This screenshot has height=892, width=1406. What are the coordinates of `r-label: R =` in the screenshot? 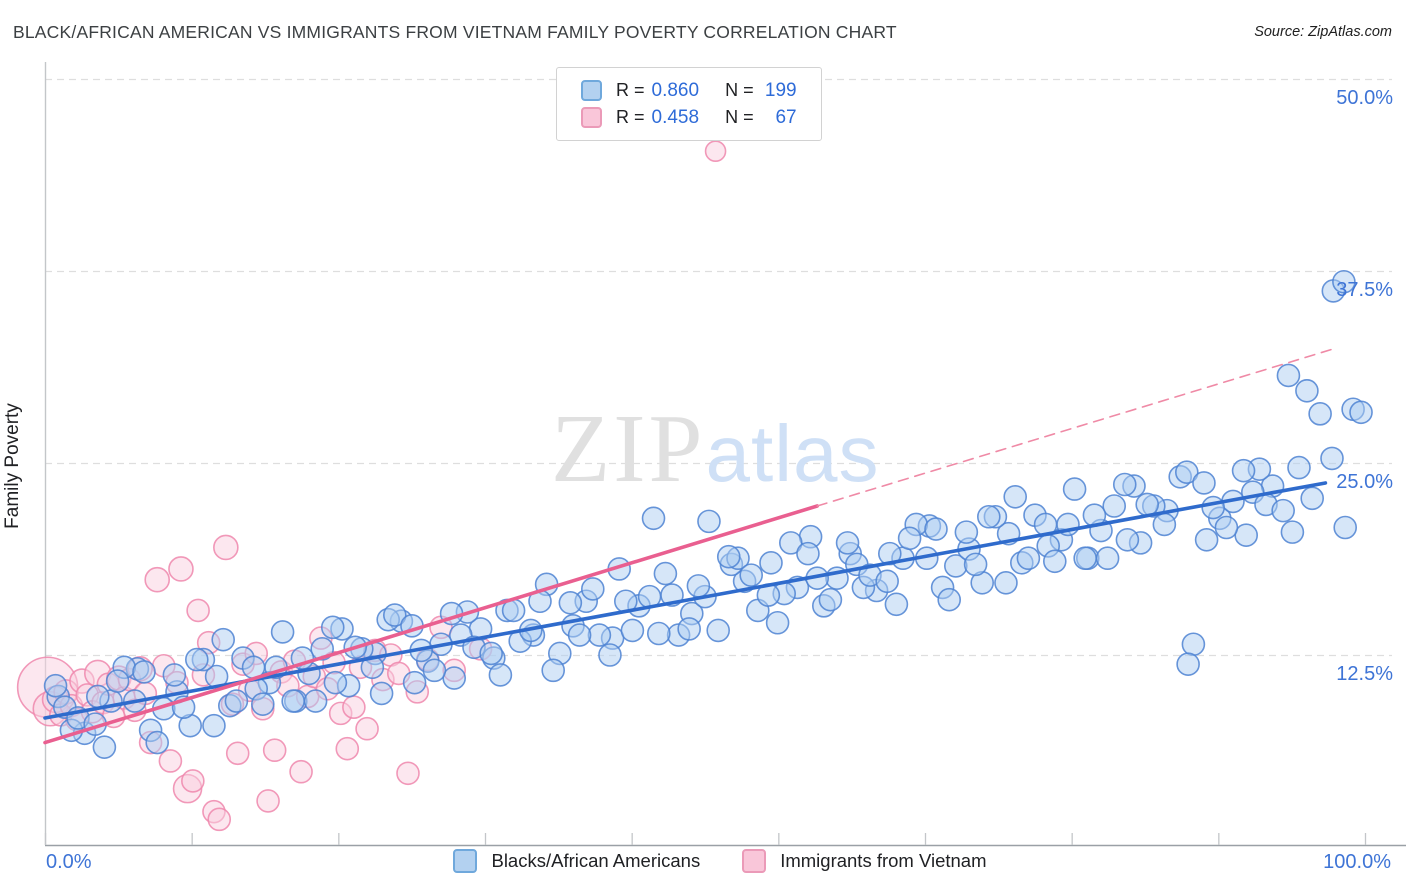 It's located at (630, 117).